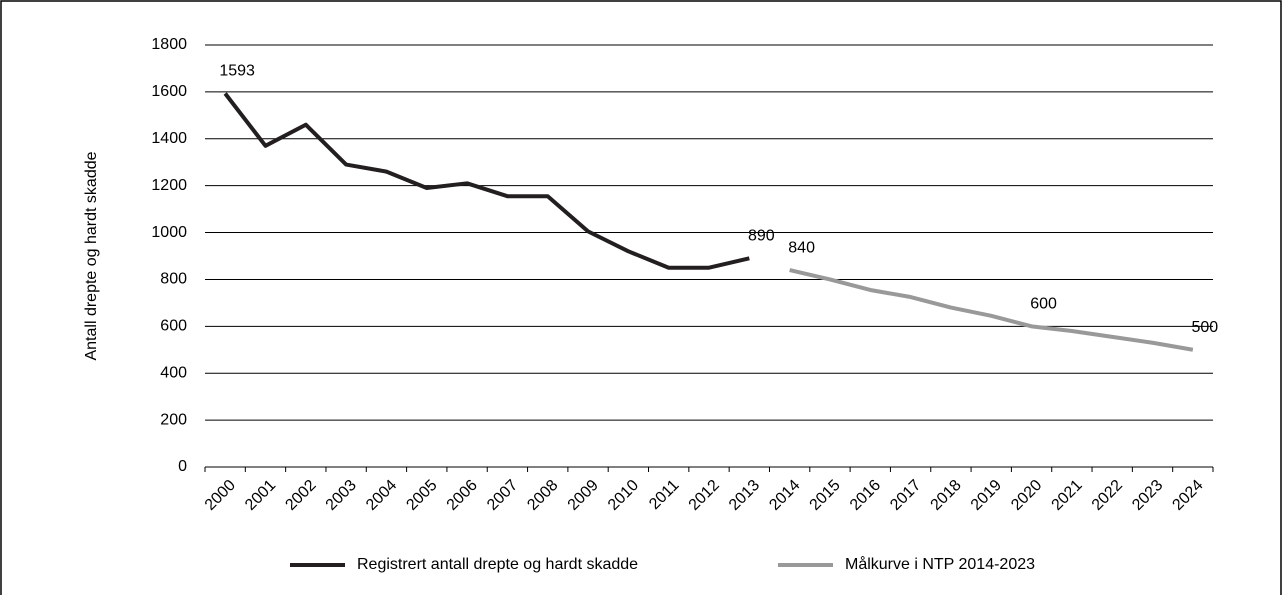 The width and height of the screenshot is (1282, 595). Describe the element at coordinates (623, 495) in the screenshot. I see `x-tick-label: 2010` at that location.